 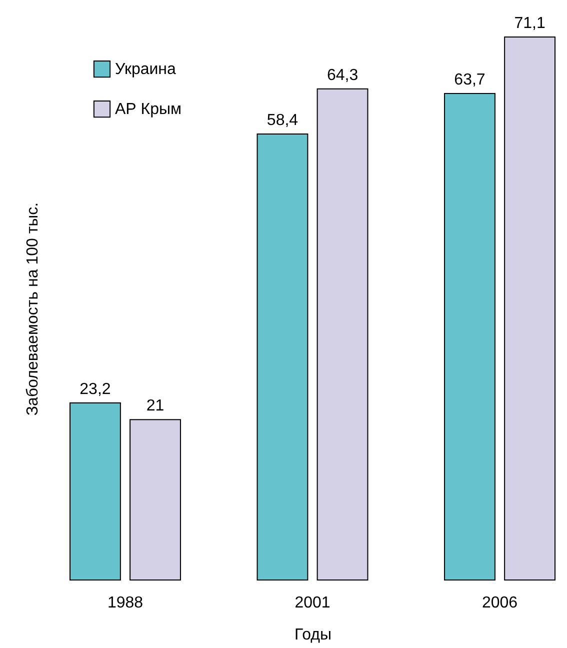 I want to click on x-tick-label: 2006, so click(x=500, y=603).